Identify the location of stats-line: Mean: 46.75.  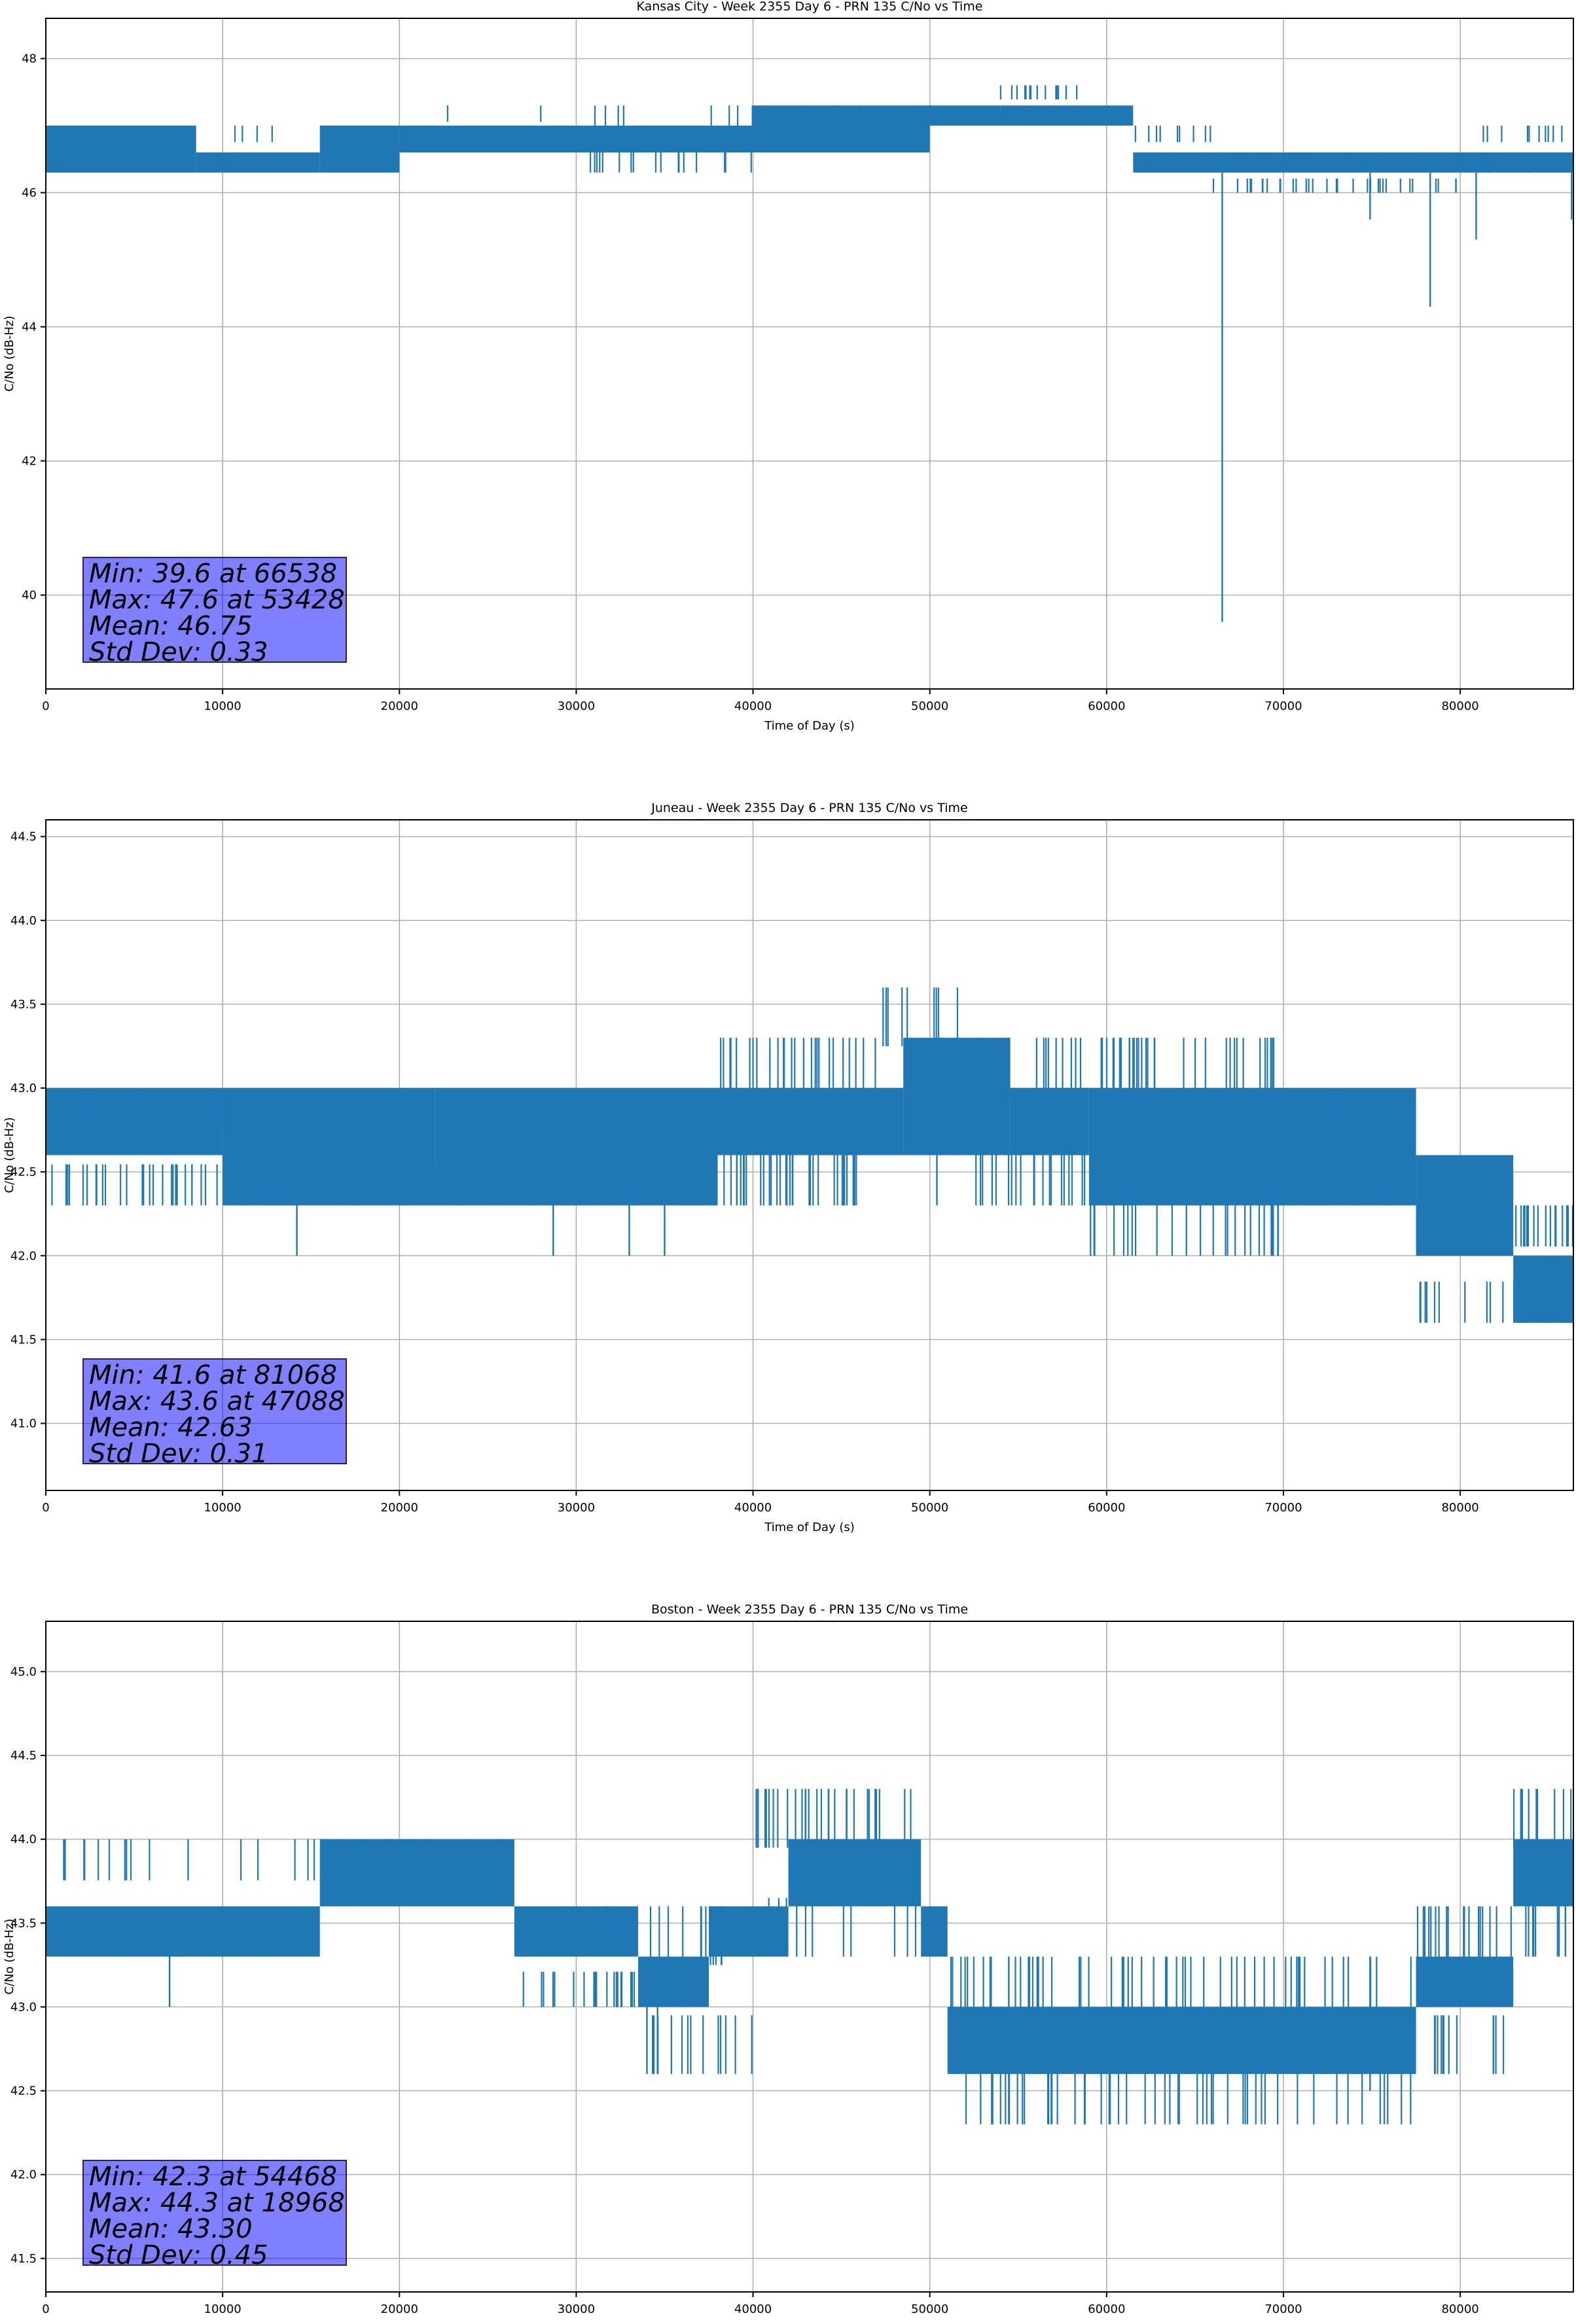
(171, 626).